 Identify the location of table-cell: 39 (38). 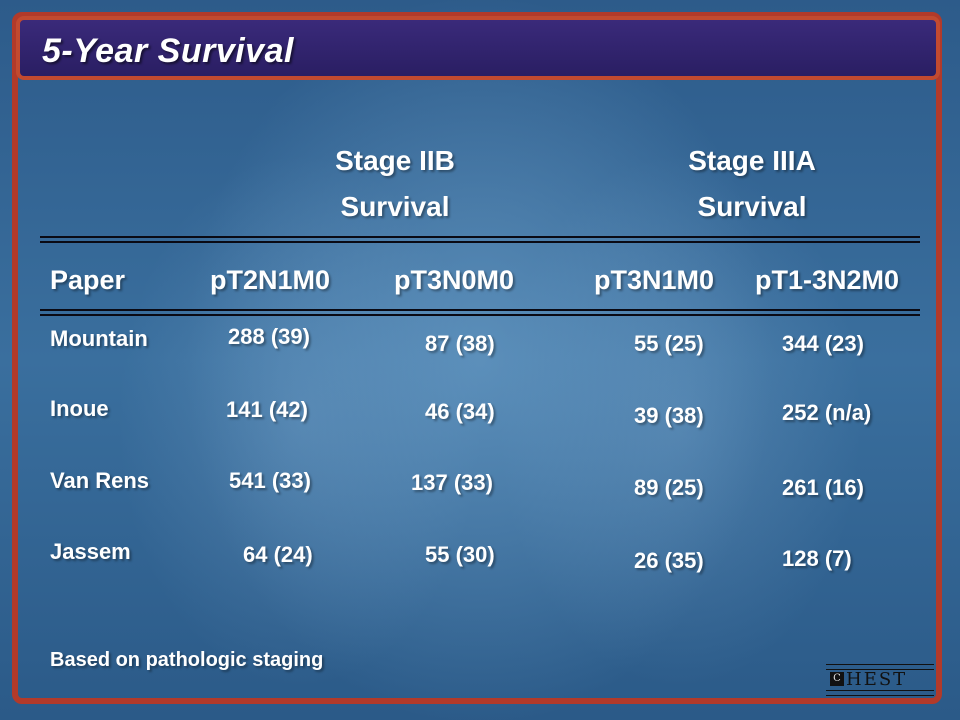
(669, 415).